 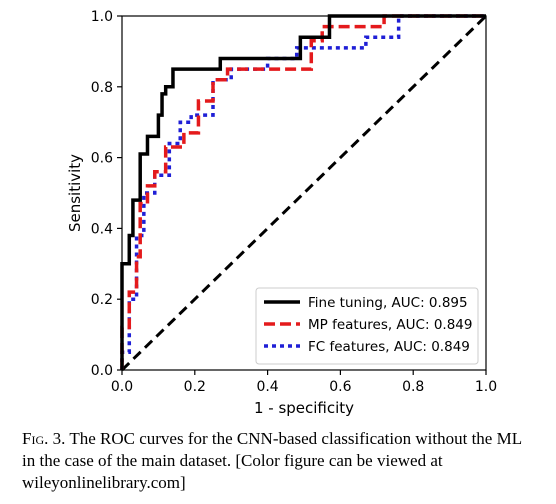 I want to click on x-tick-label: 0.4, so click(x=267, y=387).